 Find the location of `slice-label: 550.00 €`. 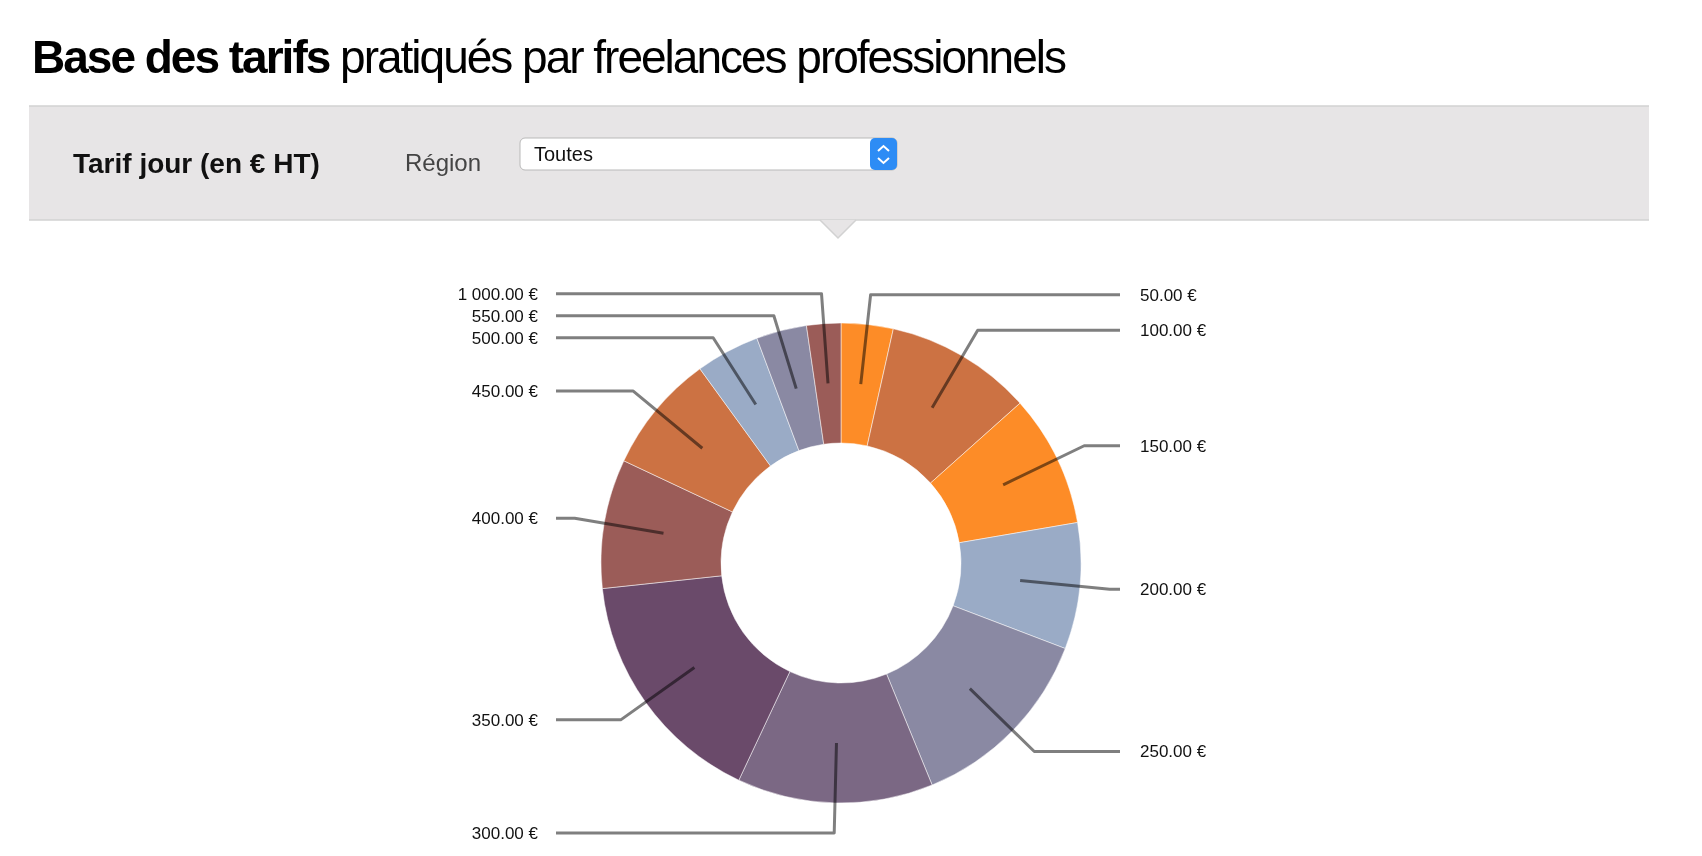

slice-label: 550.00 € is located at coordinates (505, 316).